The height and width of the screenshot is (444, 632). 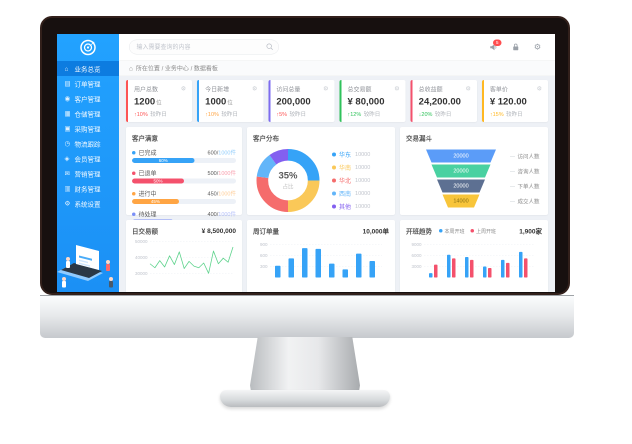 I want to click on legend-label: 本周开班, so click(x=454, y=232).